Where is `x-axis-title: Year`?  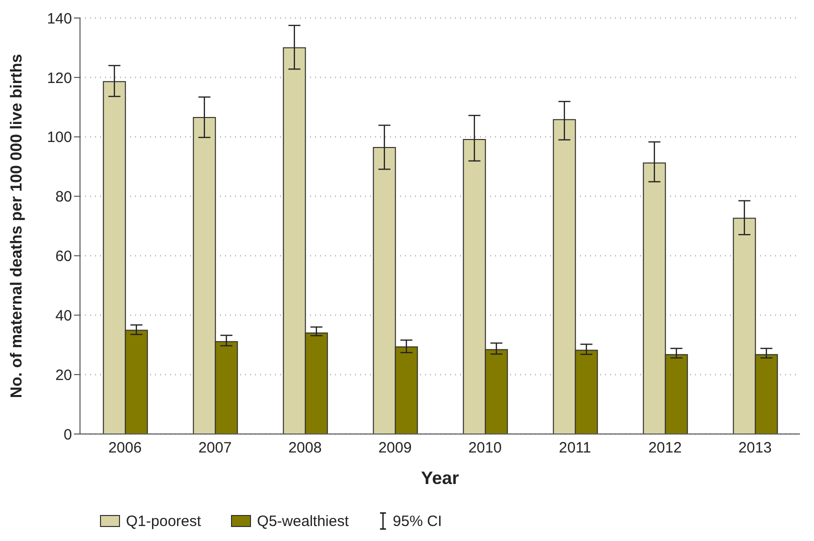
x-axis-title: Year is located at coordinates (440, 478).